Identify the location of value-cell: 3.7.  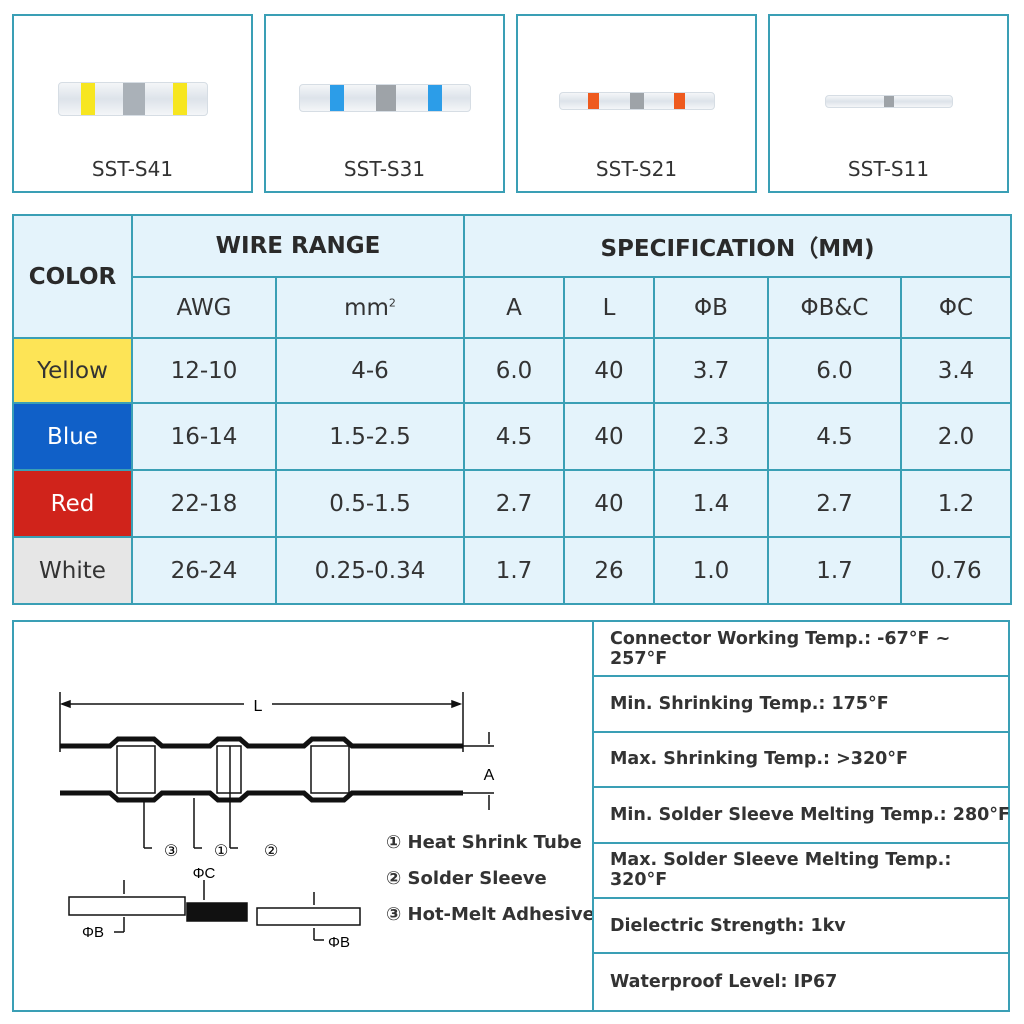
(711, 370).